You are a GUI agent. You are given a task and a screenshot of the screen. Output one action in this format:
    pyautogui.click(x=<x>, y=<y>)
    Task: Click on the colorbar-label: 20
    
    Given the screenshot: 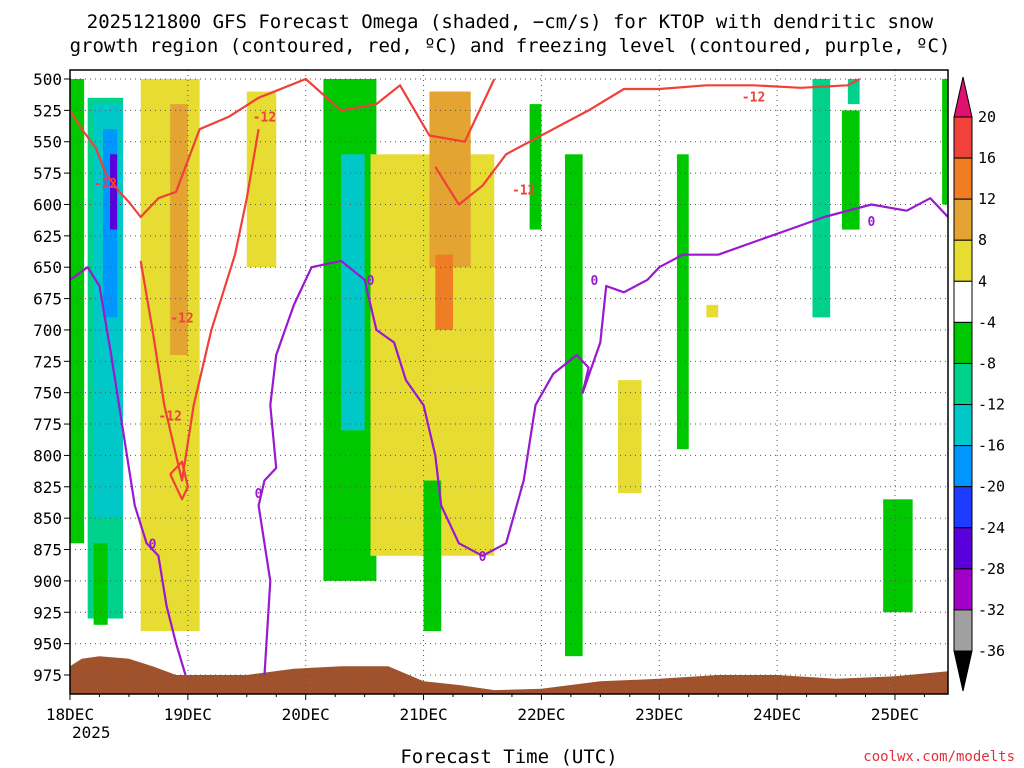 What is the action you would take?
    pyautogui.click(x=987, y=117)
    